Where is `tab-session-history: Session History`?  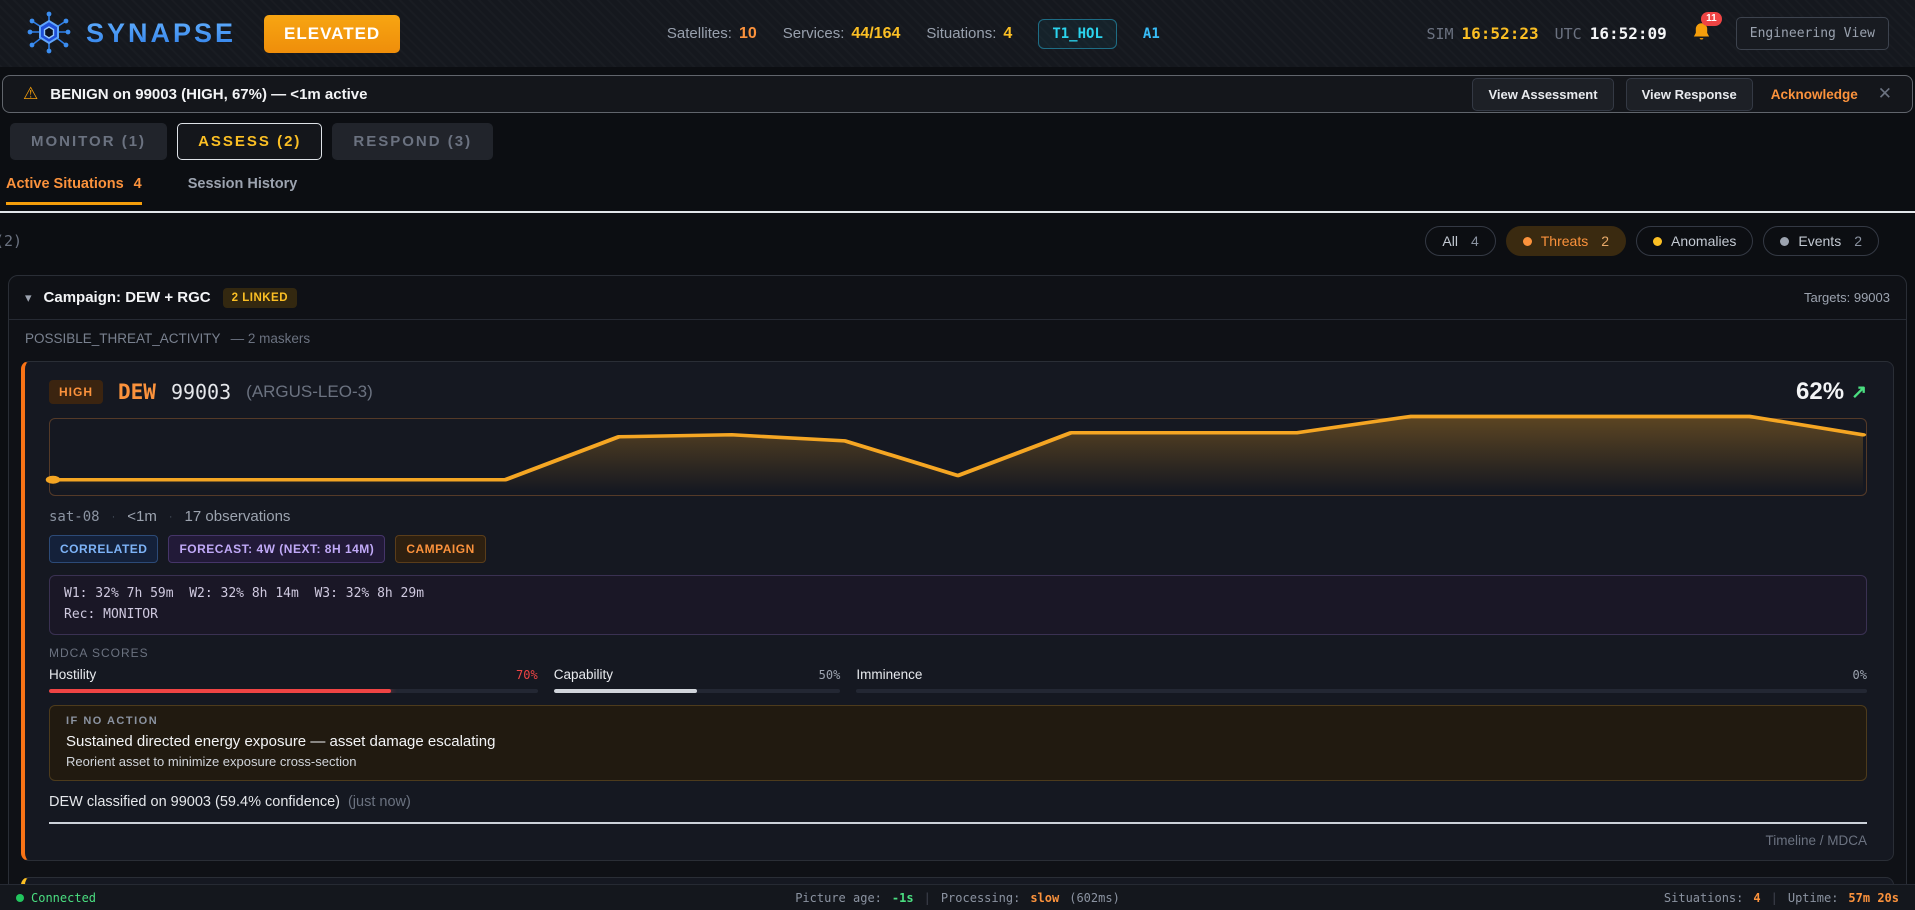 tab-session-history: Session History is located at coordinates (242, 184).